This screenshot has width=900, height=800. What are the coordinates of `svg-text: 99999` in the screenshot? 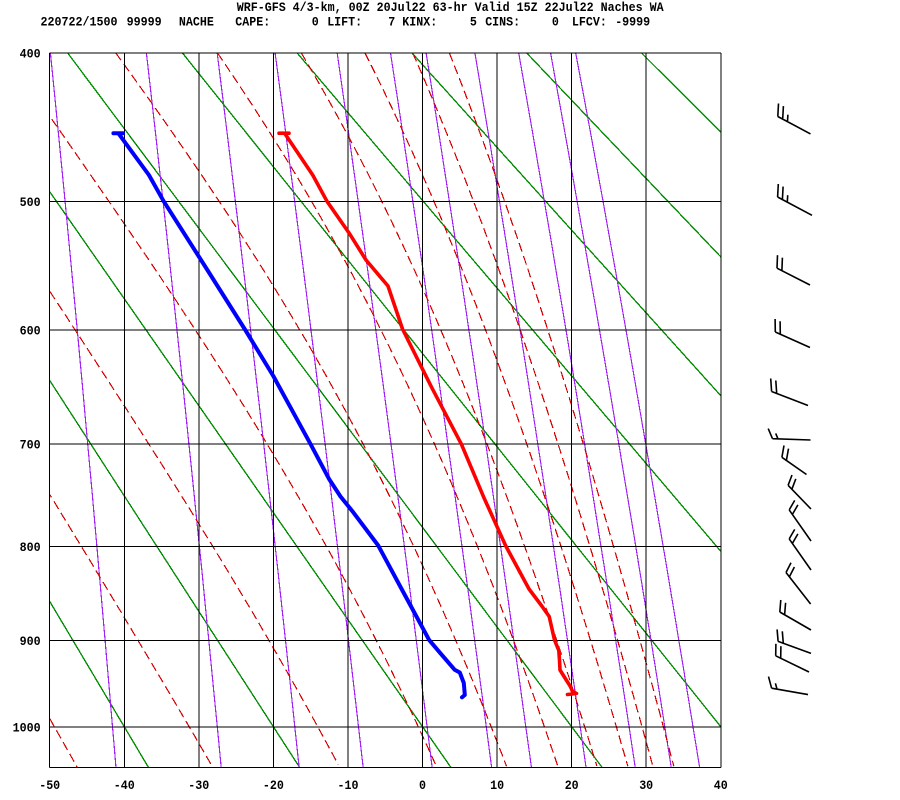 It's located at (144, 21).